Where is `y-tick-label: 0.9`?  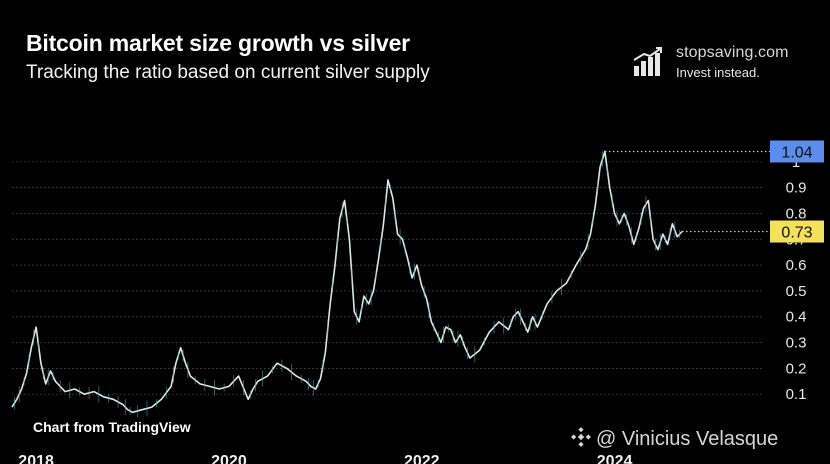
y-tick-label: 0.9 is located at coordinates (796, 188).